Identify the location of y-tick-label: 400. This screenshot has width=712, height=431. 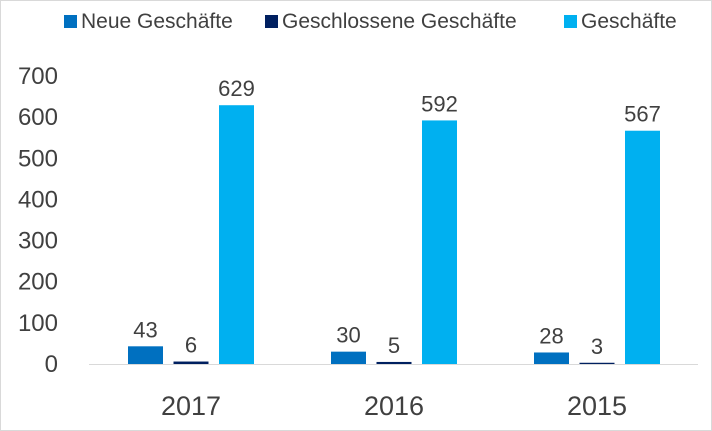
(38, 199).